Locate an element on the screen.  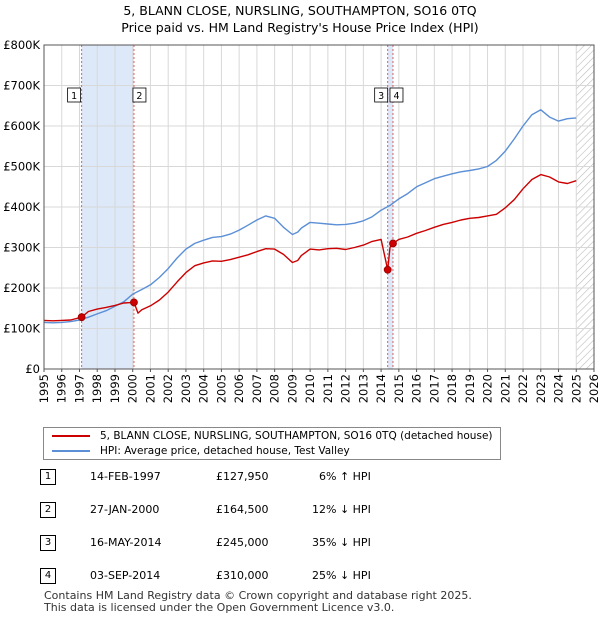
transaction-number-badge: 4 is located at coordinates (48, 576).